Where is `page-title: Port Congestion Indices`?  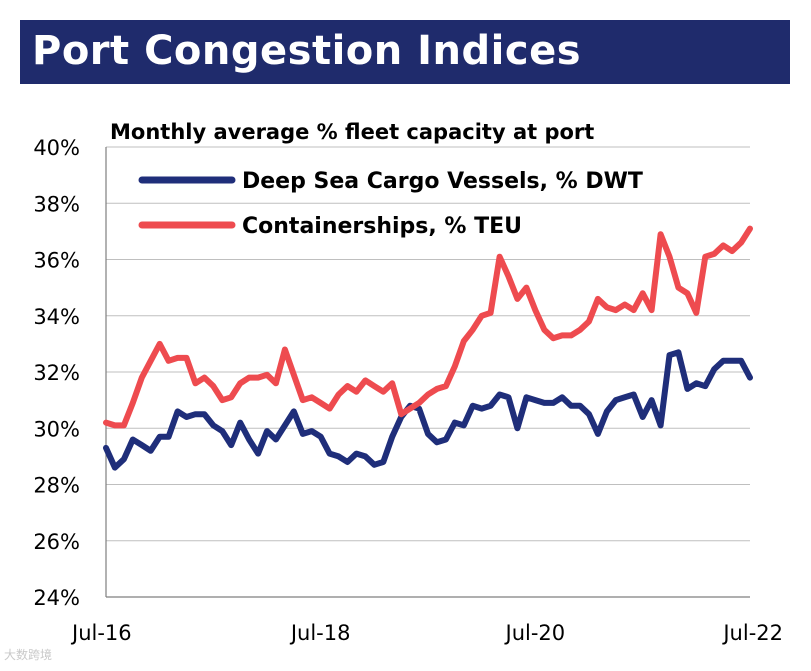 page-title: Port Congestion Indices is located at coordinates (307, 51).